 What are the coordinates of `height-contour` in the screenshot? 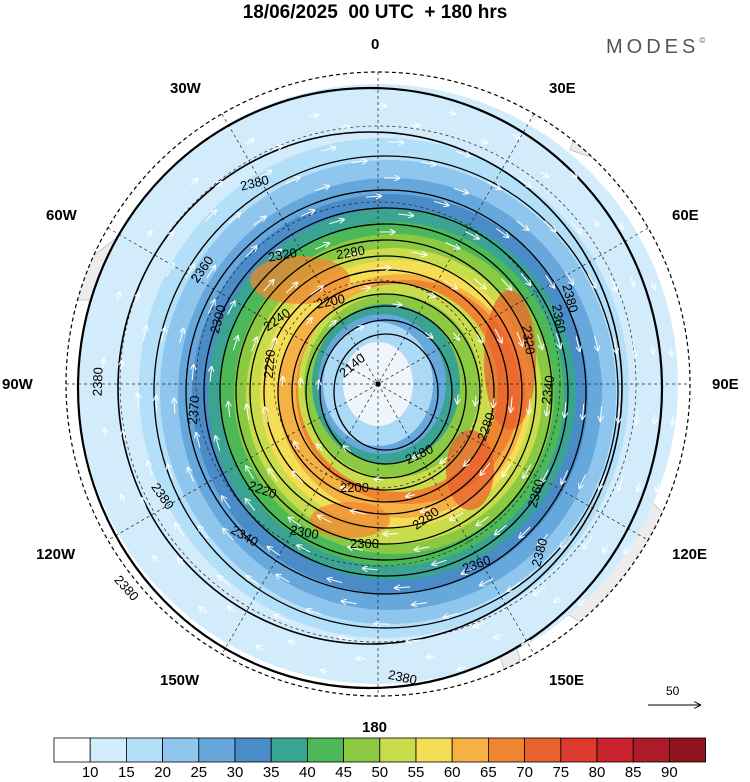 It's located at (386, 392).